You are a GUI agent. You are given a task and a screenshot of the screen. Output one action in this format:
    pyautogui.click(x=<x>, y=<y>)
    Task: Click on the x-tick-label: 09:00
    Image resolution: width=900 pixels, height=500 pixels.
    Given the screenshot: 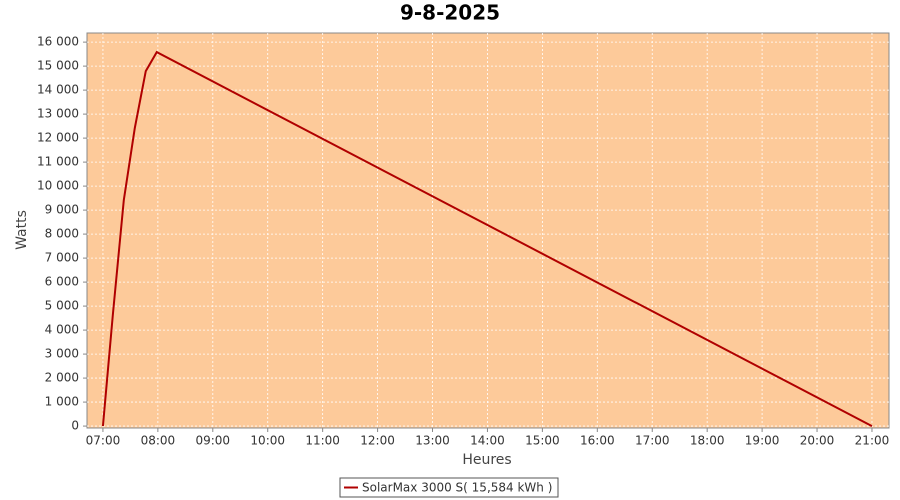 What is the action you would take?
    pyautogui.click(x=212, y=441)
    